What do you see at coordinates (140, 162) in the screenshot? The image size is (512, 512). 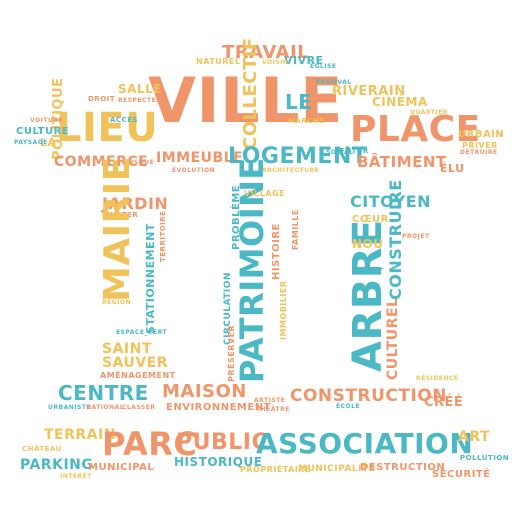 I see `word-risque: RISQUE` at bounding box center [140, 162].